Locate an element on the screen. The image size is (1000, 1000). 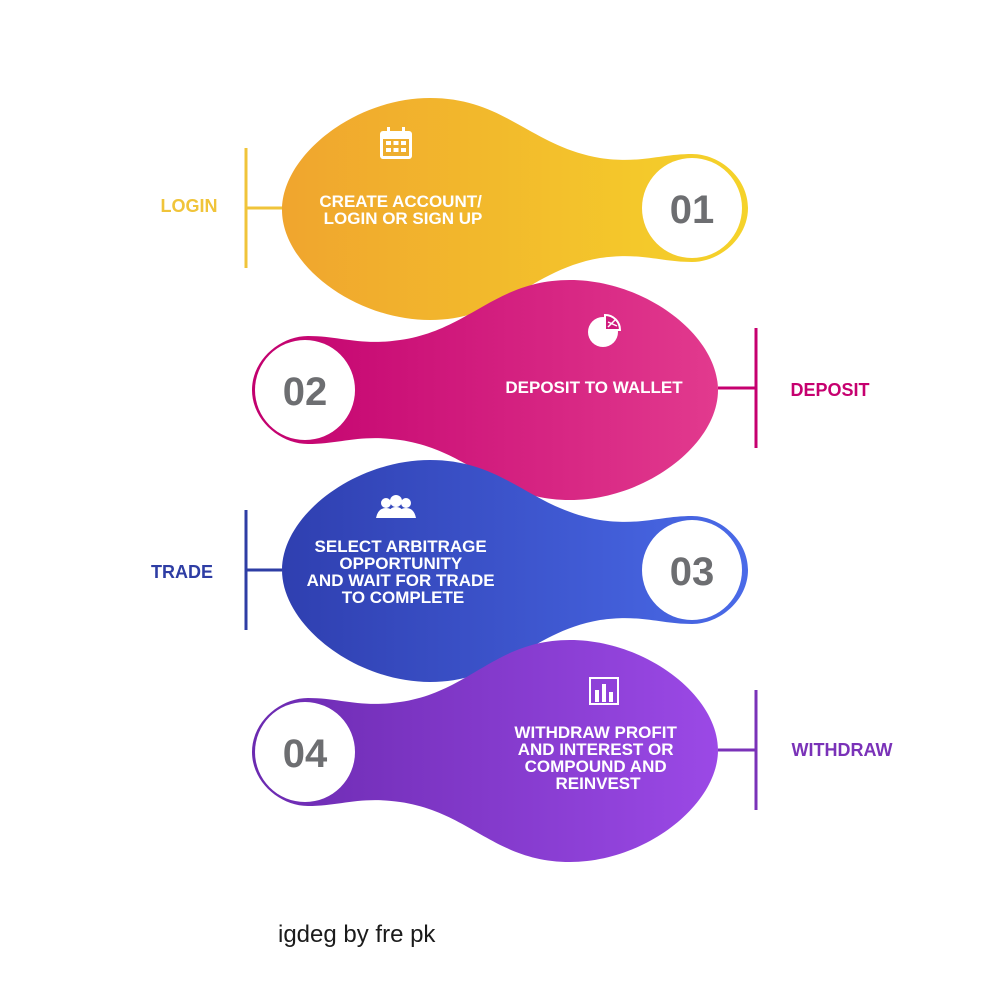
step-04-line-1: WITHDRAW PROFIT is located at coordinates (595, 732).